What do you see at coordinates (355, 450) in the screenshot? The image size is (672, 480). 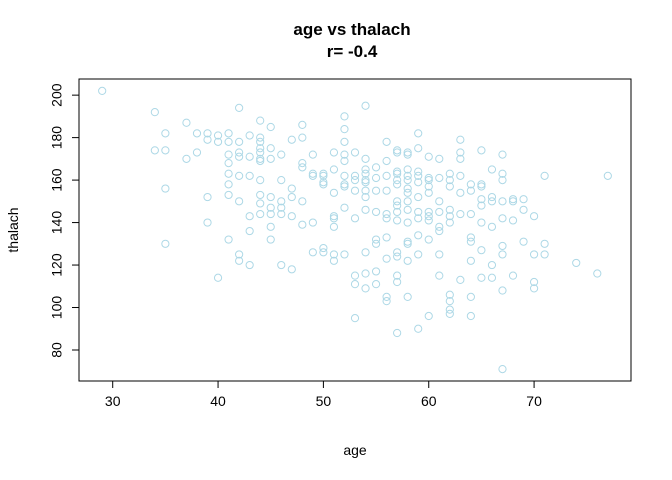 I see `x-axis-label: age` at bounding box center [355, 450].